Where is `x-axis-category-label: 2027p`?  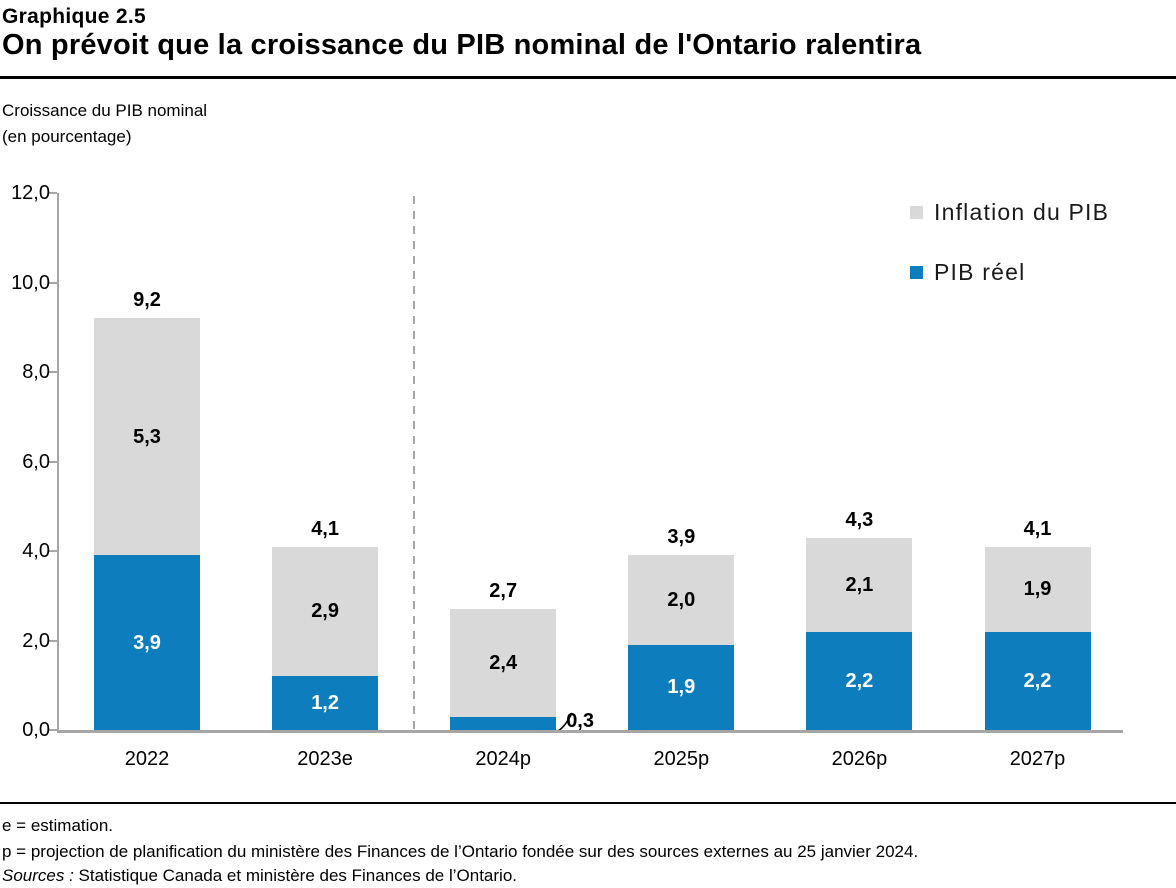
x-axis-category-label: 2027p is located at coordinates (1037, 759).